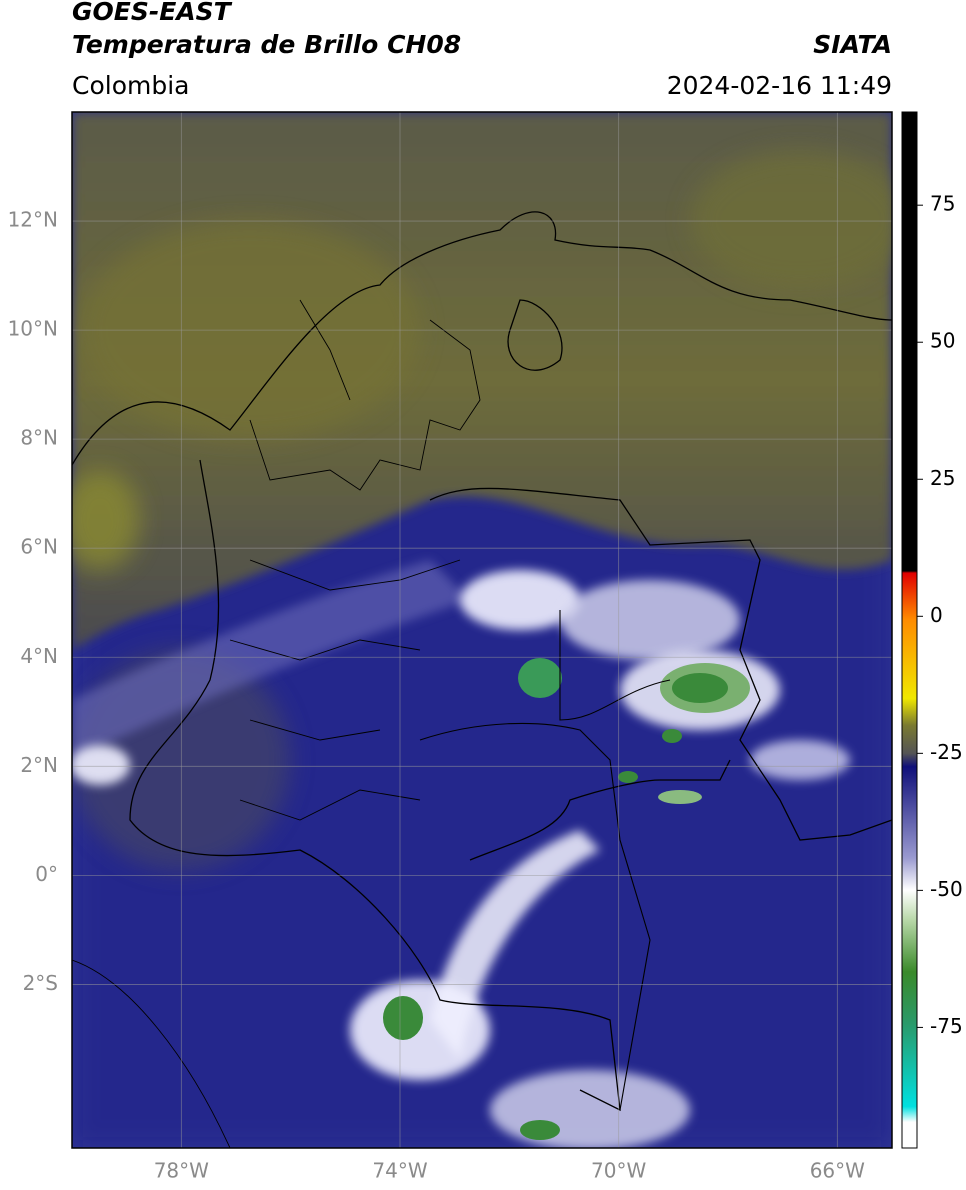 The height and width of the screenshot is (1190, 966). Describe the element at coordinates (39, 438) in the screenshot. I see `y-tick-label: 8°N` at that location.